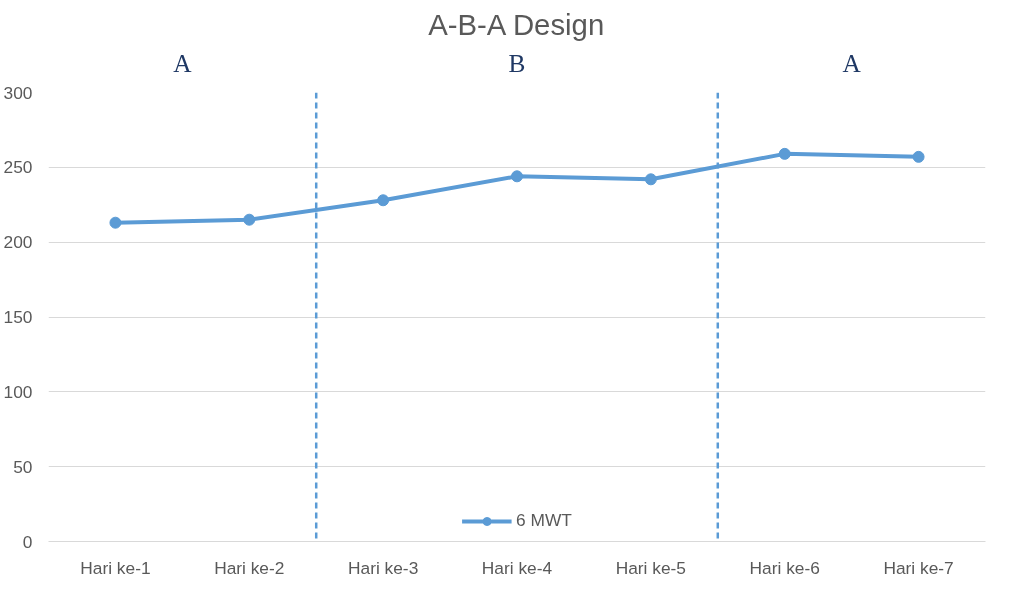  What do you see at coordinates (18, 167) in the screenshot?
I see `y-tick-label: 250` at bounding box center [18, 167].